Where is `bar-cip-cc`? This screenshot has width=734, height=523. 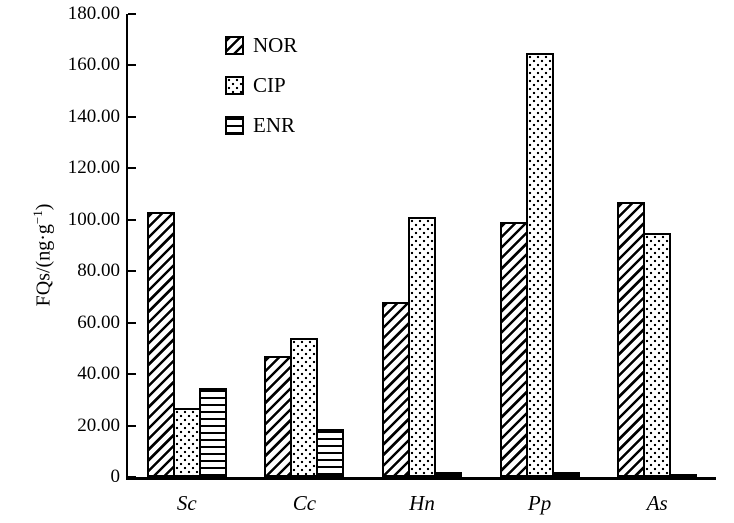 bar-cip-cc is located at coordinates (304, 407).